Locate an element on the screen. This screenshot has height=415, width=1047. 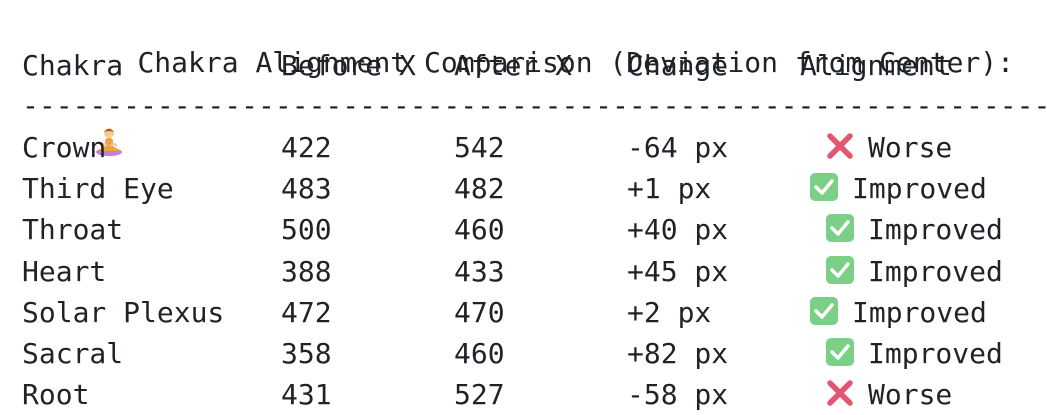
cell-before: 388 is located at coordinates (306, 271).